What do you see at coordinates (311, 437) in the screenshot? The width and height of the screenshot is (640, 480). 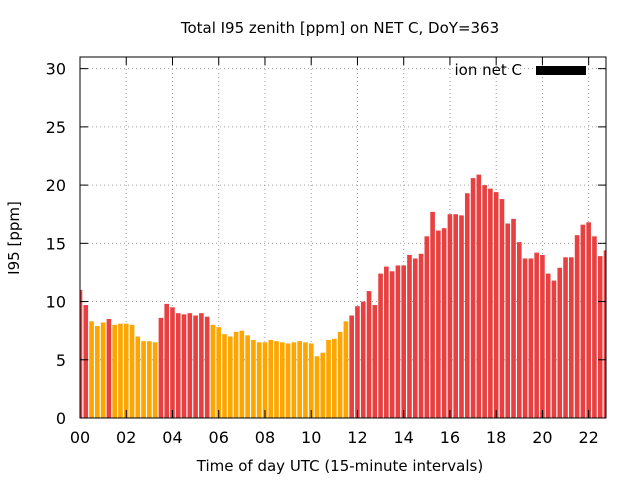 I see `x-tick-label: 10` at bounding box center [311, 437].